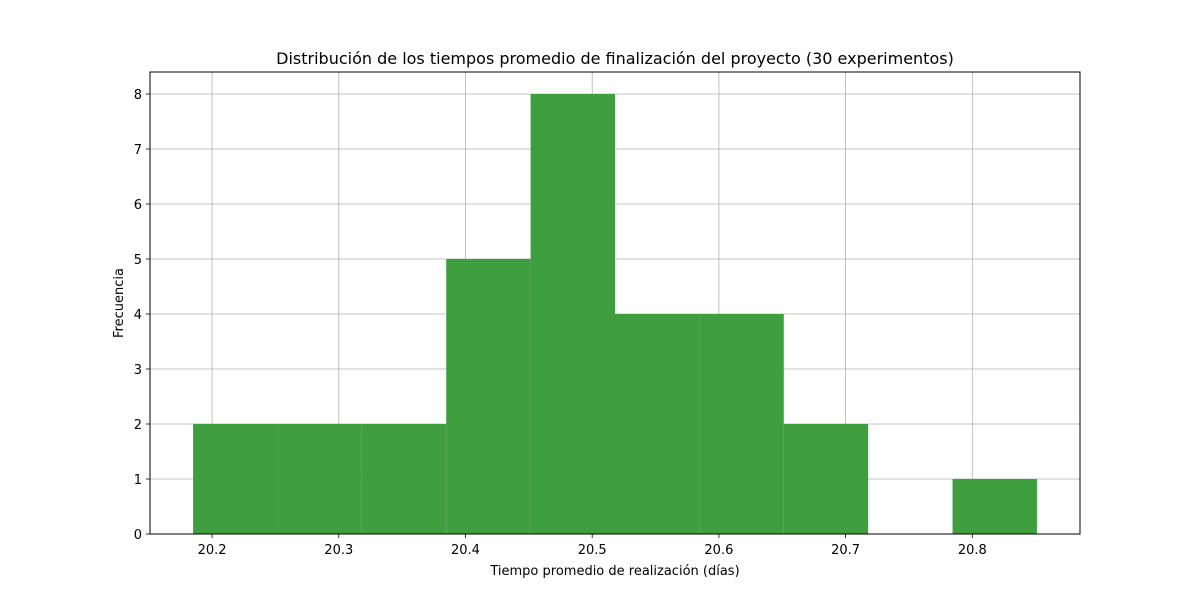 This screenshot has width=1200, height=600. What do you see at coordinates (138, 260) in the screenshot?
I see `y-tick-label: 5` at bounding box center [138, 260].